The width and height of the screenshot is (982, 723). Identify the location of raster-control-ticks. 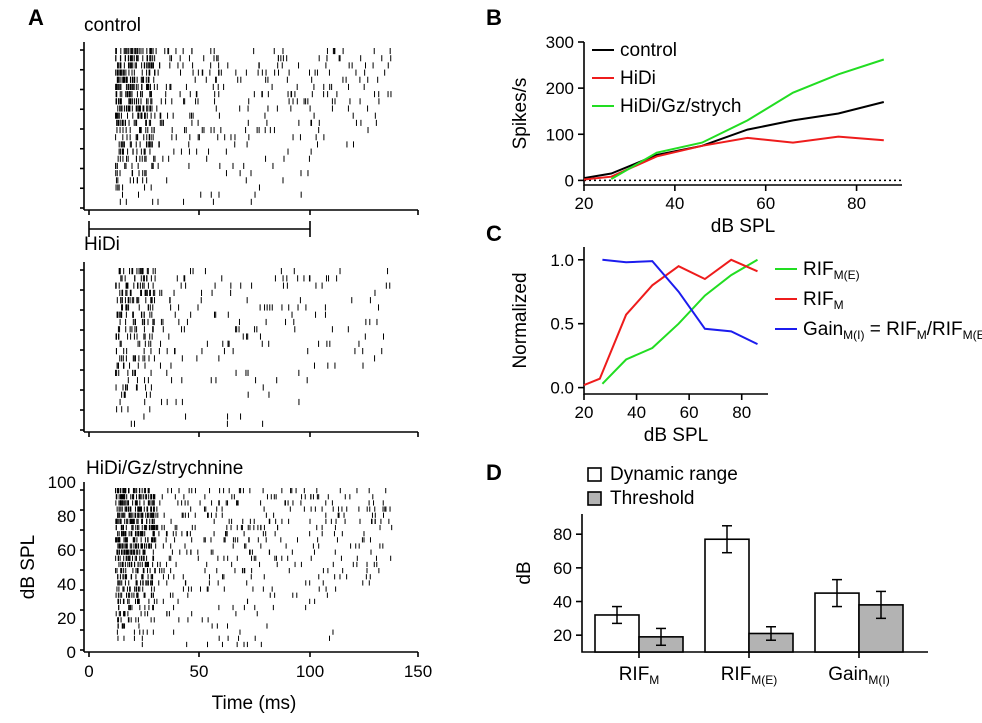
(249, 132).